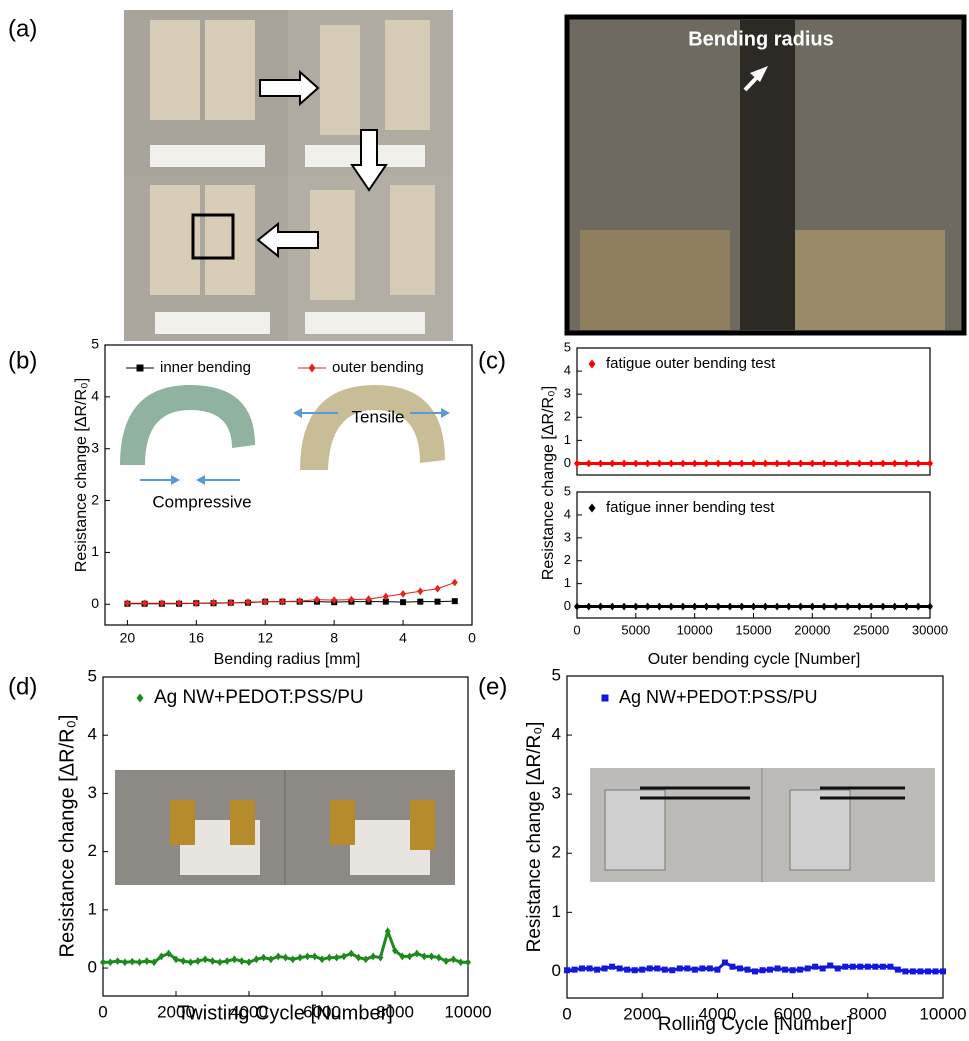 This screenshot has width=969, height=1041. I want to click on x-tick-label: 16, so click(197, 638).